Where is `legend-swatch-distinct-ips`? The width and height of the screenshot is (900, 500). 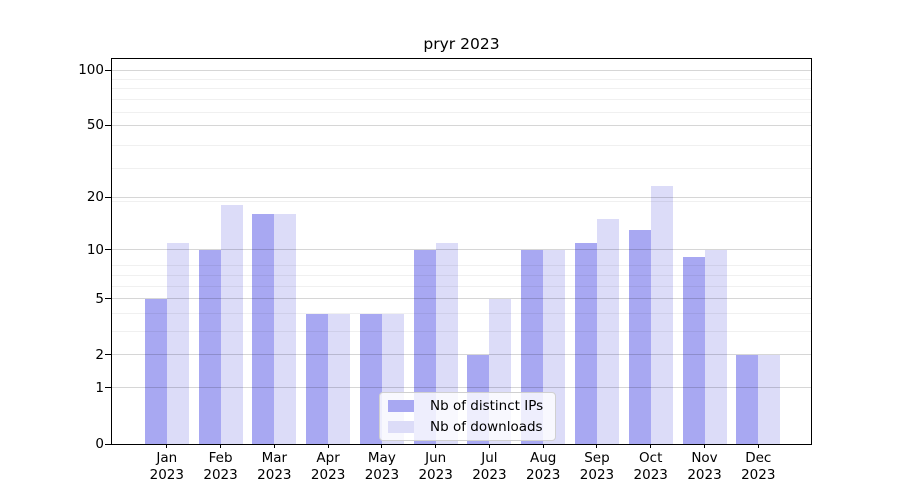
legend-swatch-distinct-ips is located at coordinates (401, 406).